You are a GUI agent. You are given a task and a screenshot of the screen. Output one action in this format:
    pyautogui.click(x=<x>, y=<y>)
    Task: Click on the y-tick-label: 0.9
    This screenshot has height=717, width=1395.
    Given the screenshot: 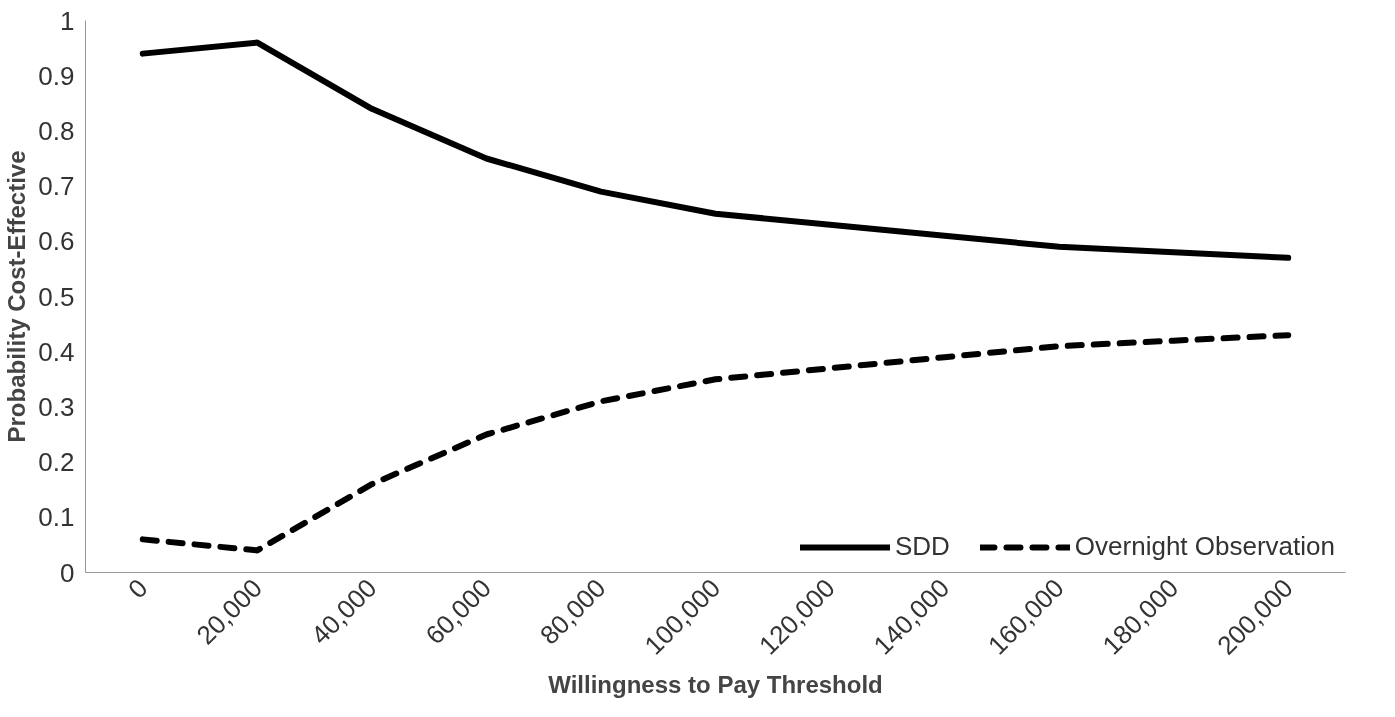 What is the action you would take?
    pyautogui.click(x=56, y=75)
    